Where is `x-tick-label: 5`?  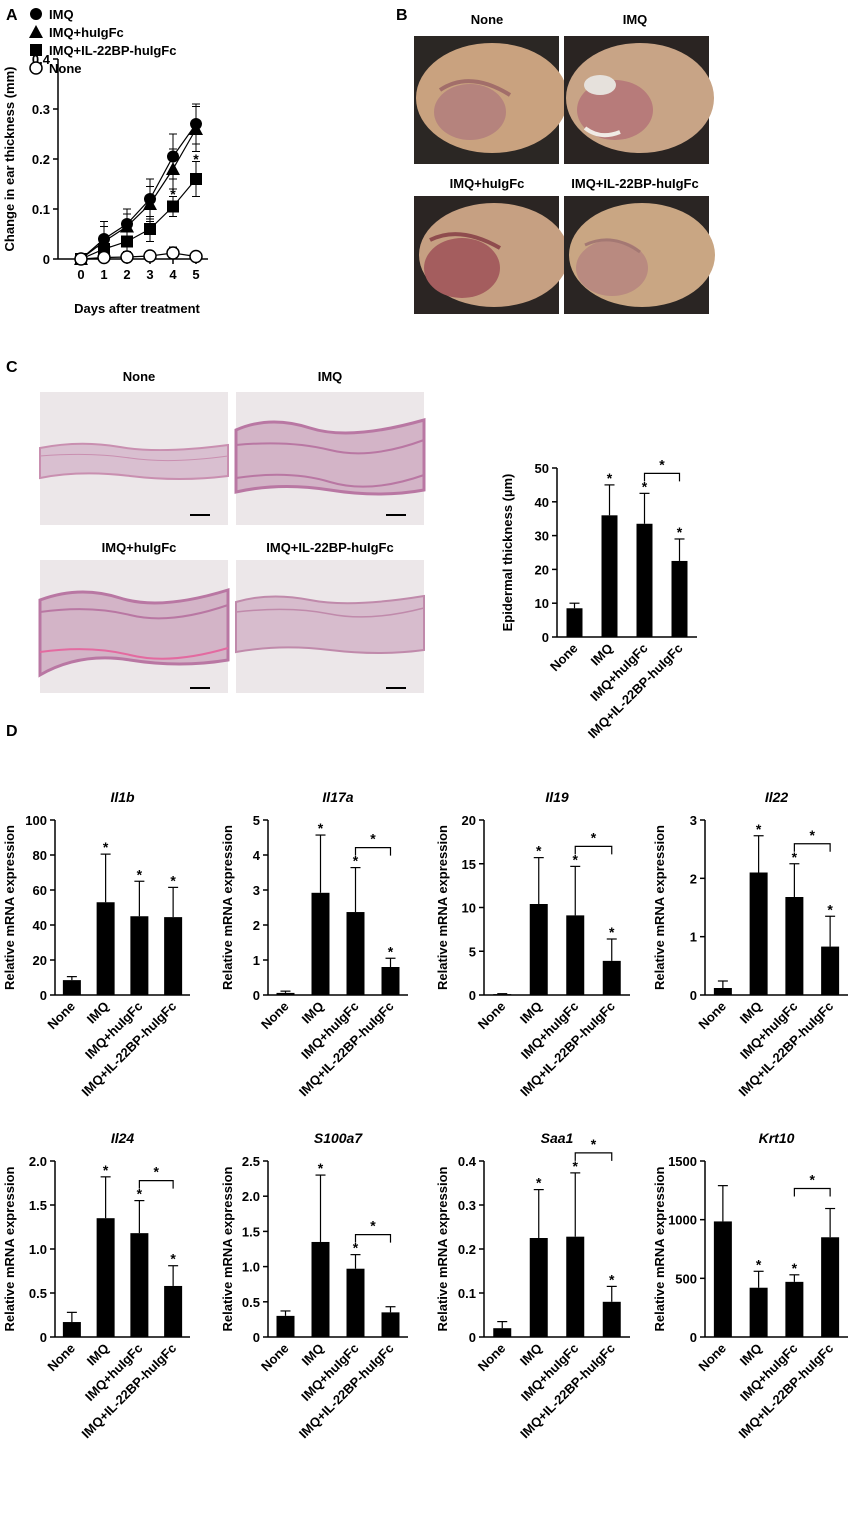
x-tick-label: 5 is located at coordinates (195, 274).